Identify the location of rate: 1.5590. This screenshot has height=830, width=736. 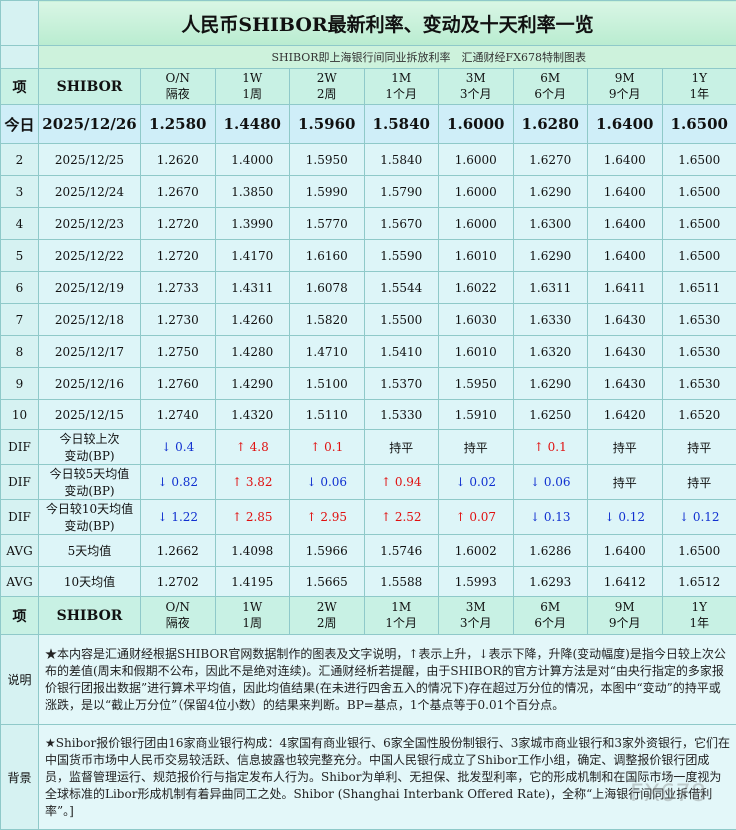
(401, 256).